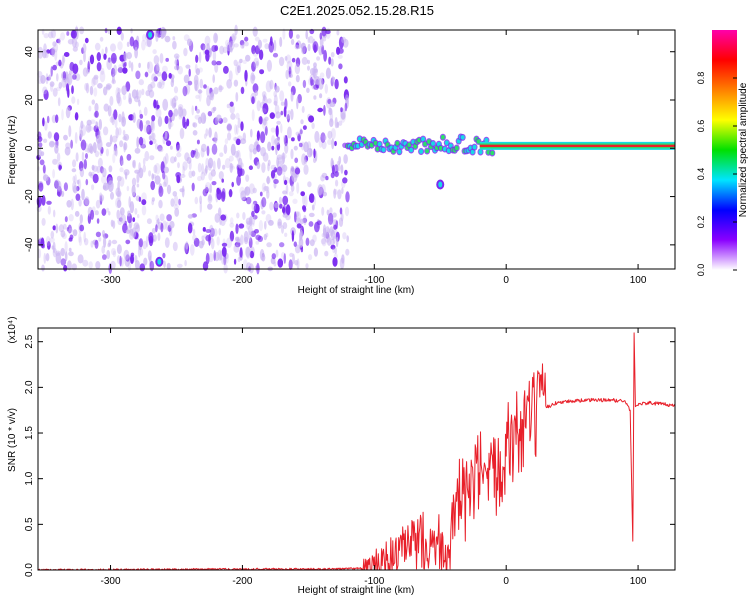 Image resolution: width=750 pixels, height=600 pixels. Describe the element at coordinates (701, 270) in the screenshot. I see `colorbar-tick-label: 0.0` at that location.